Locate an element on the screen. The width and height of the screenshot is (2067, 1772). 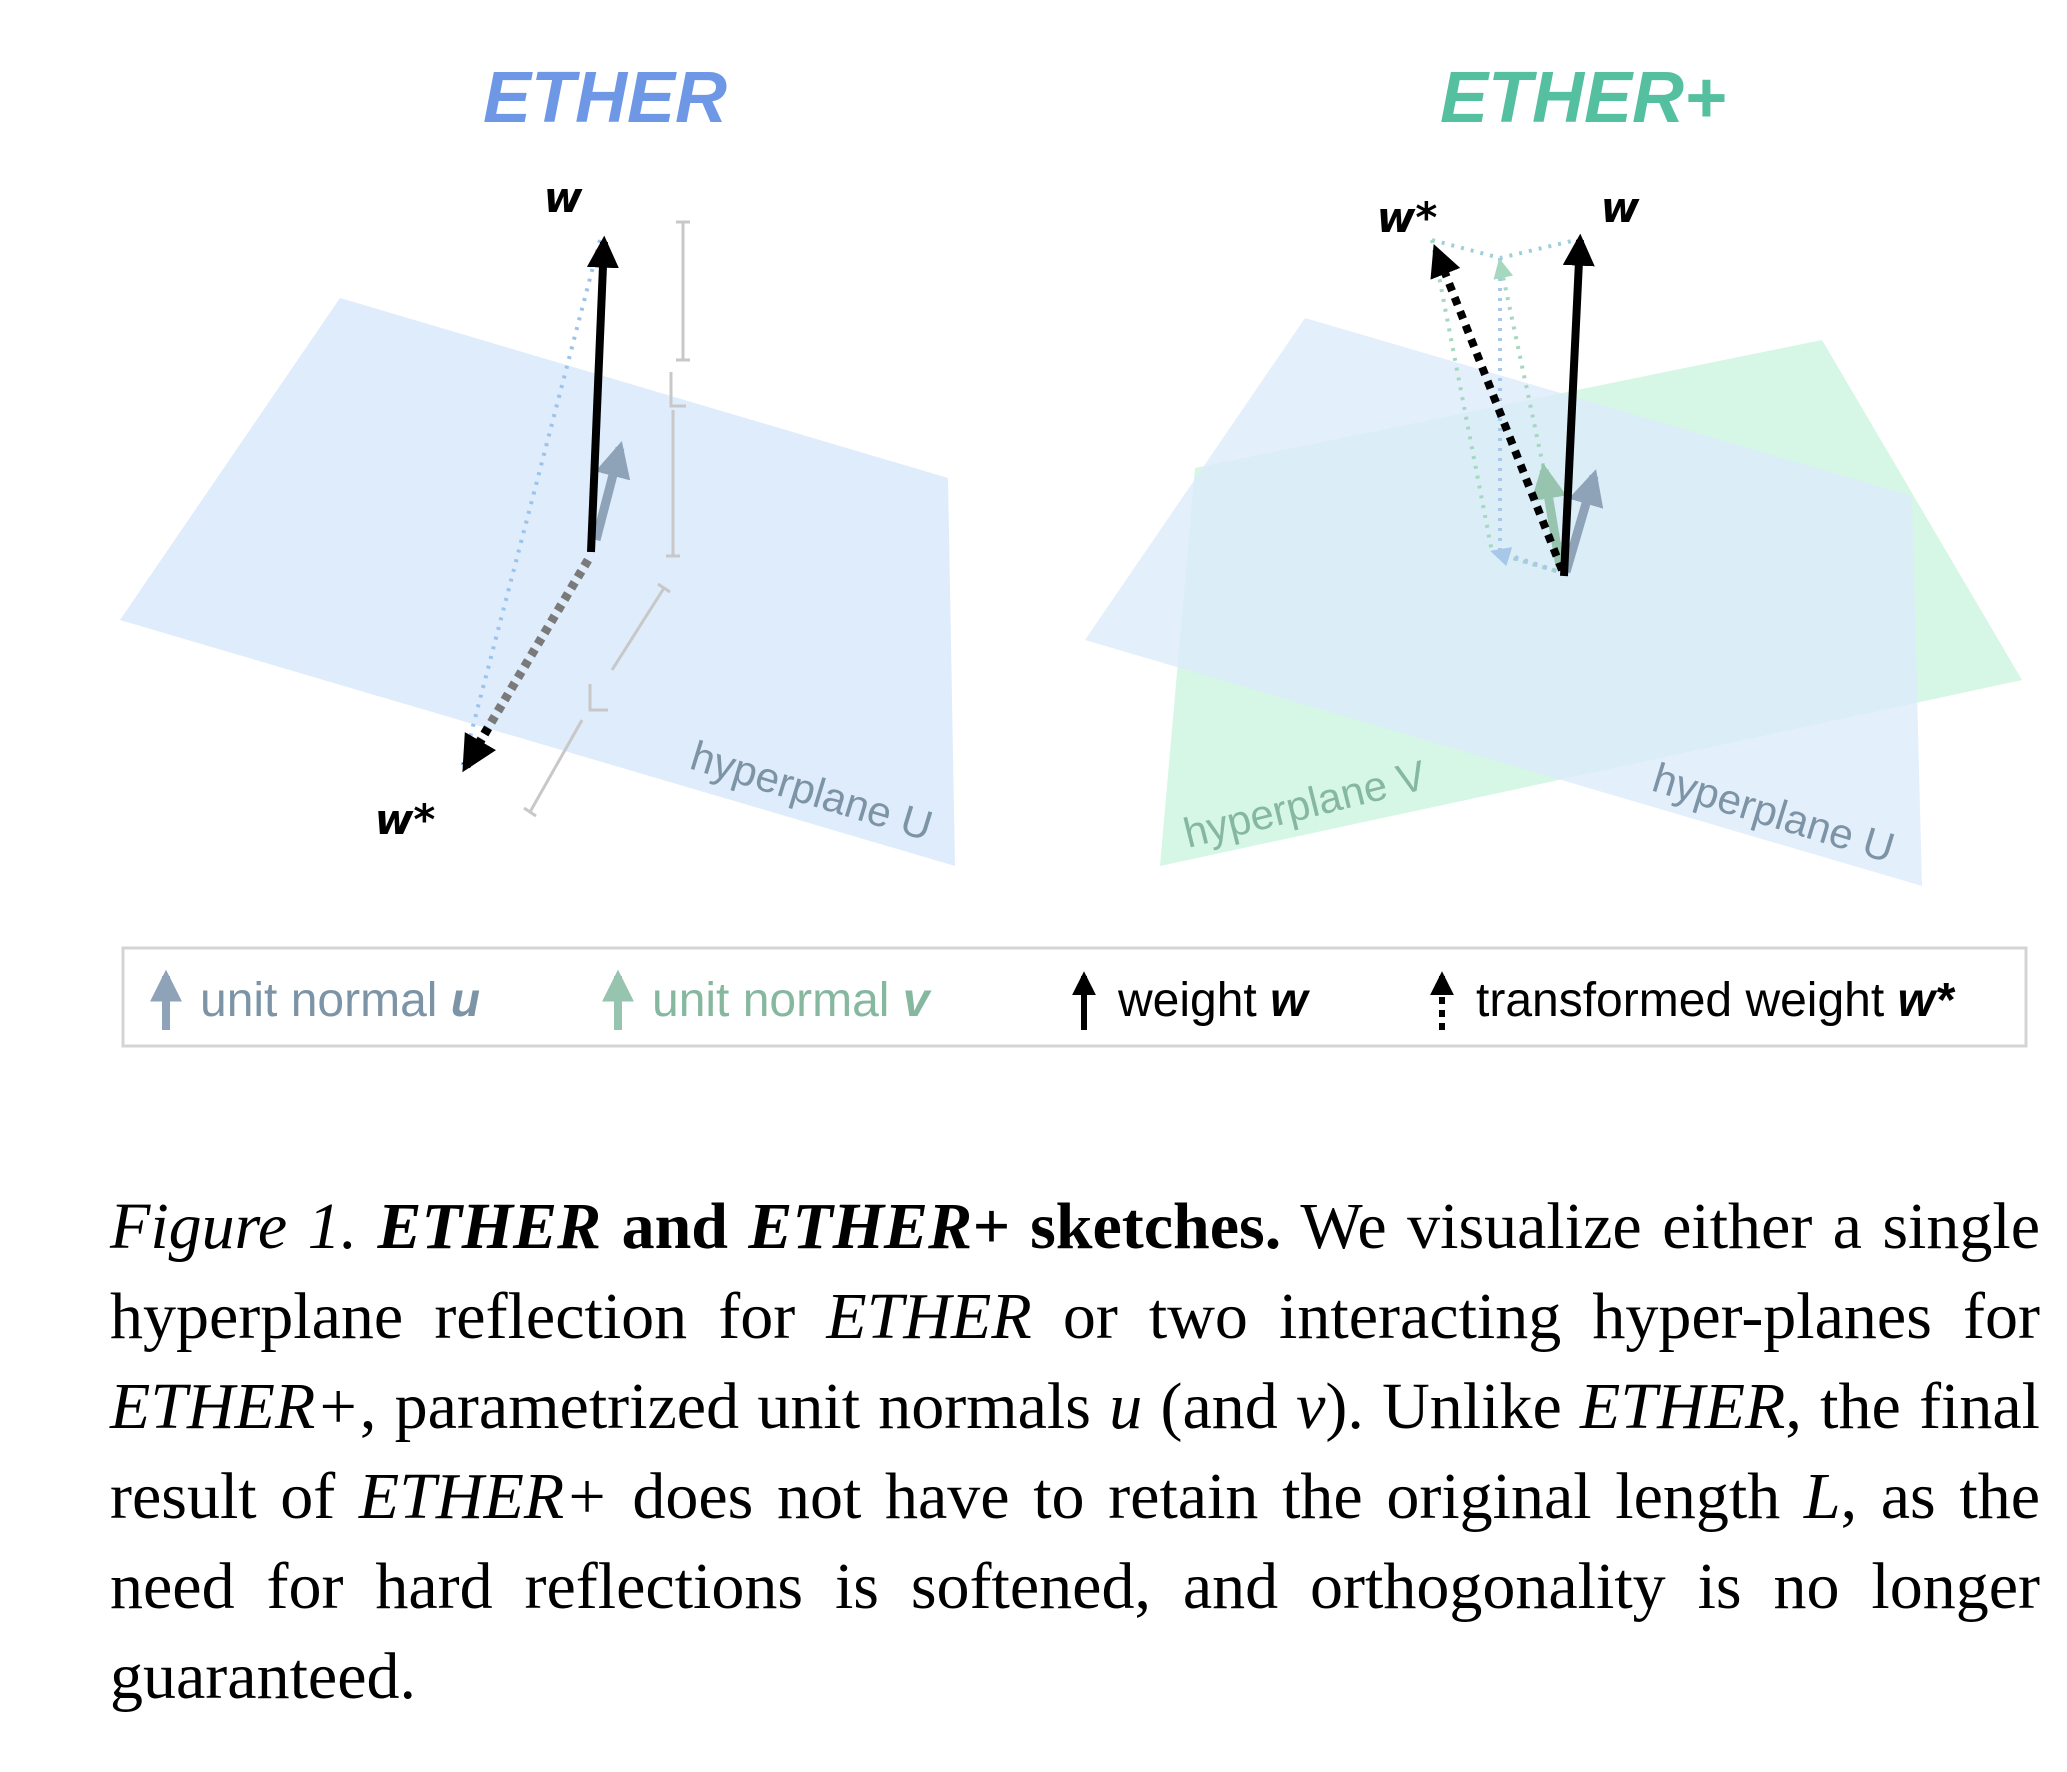
unit-normal-u-arrow is located at coordinates (611, 491).